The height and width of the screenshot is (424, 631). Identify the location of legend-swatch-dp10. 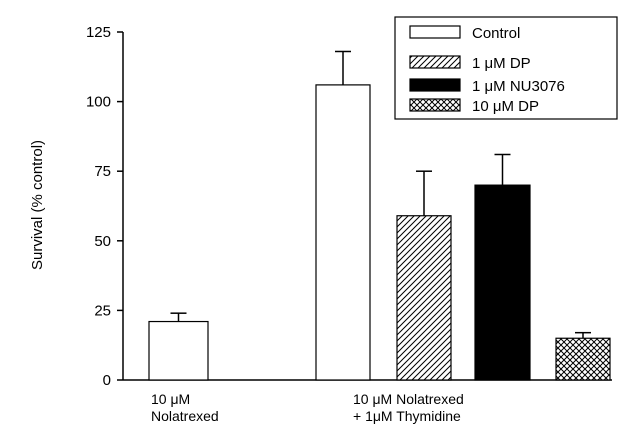
(435, 105).